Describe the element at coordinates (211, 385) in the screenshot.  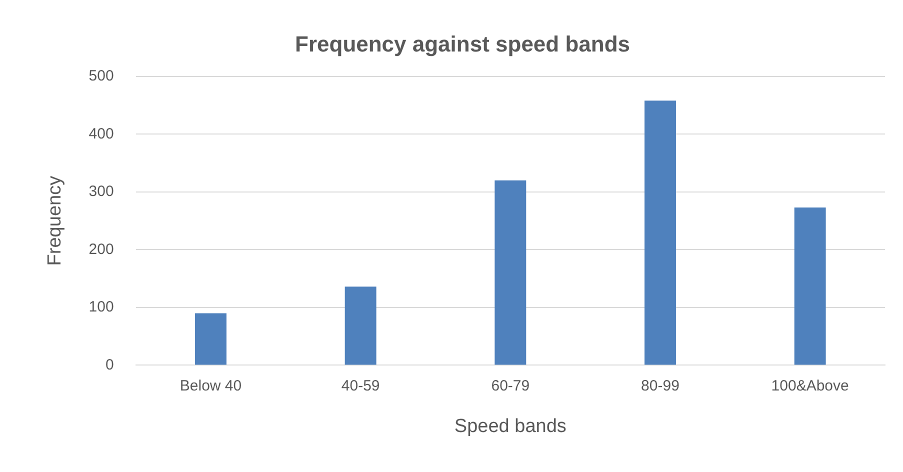
I see `x-tick-label: Below 40` at that location.